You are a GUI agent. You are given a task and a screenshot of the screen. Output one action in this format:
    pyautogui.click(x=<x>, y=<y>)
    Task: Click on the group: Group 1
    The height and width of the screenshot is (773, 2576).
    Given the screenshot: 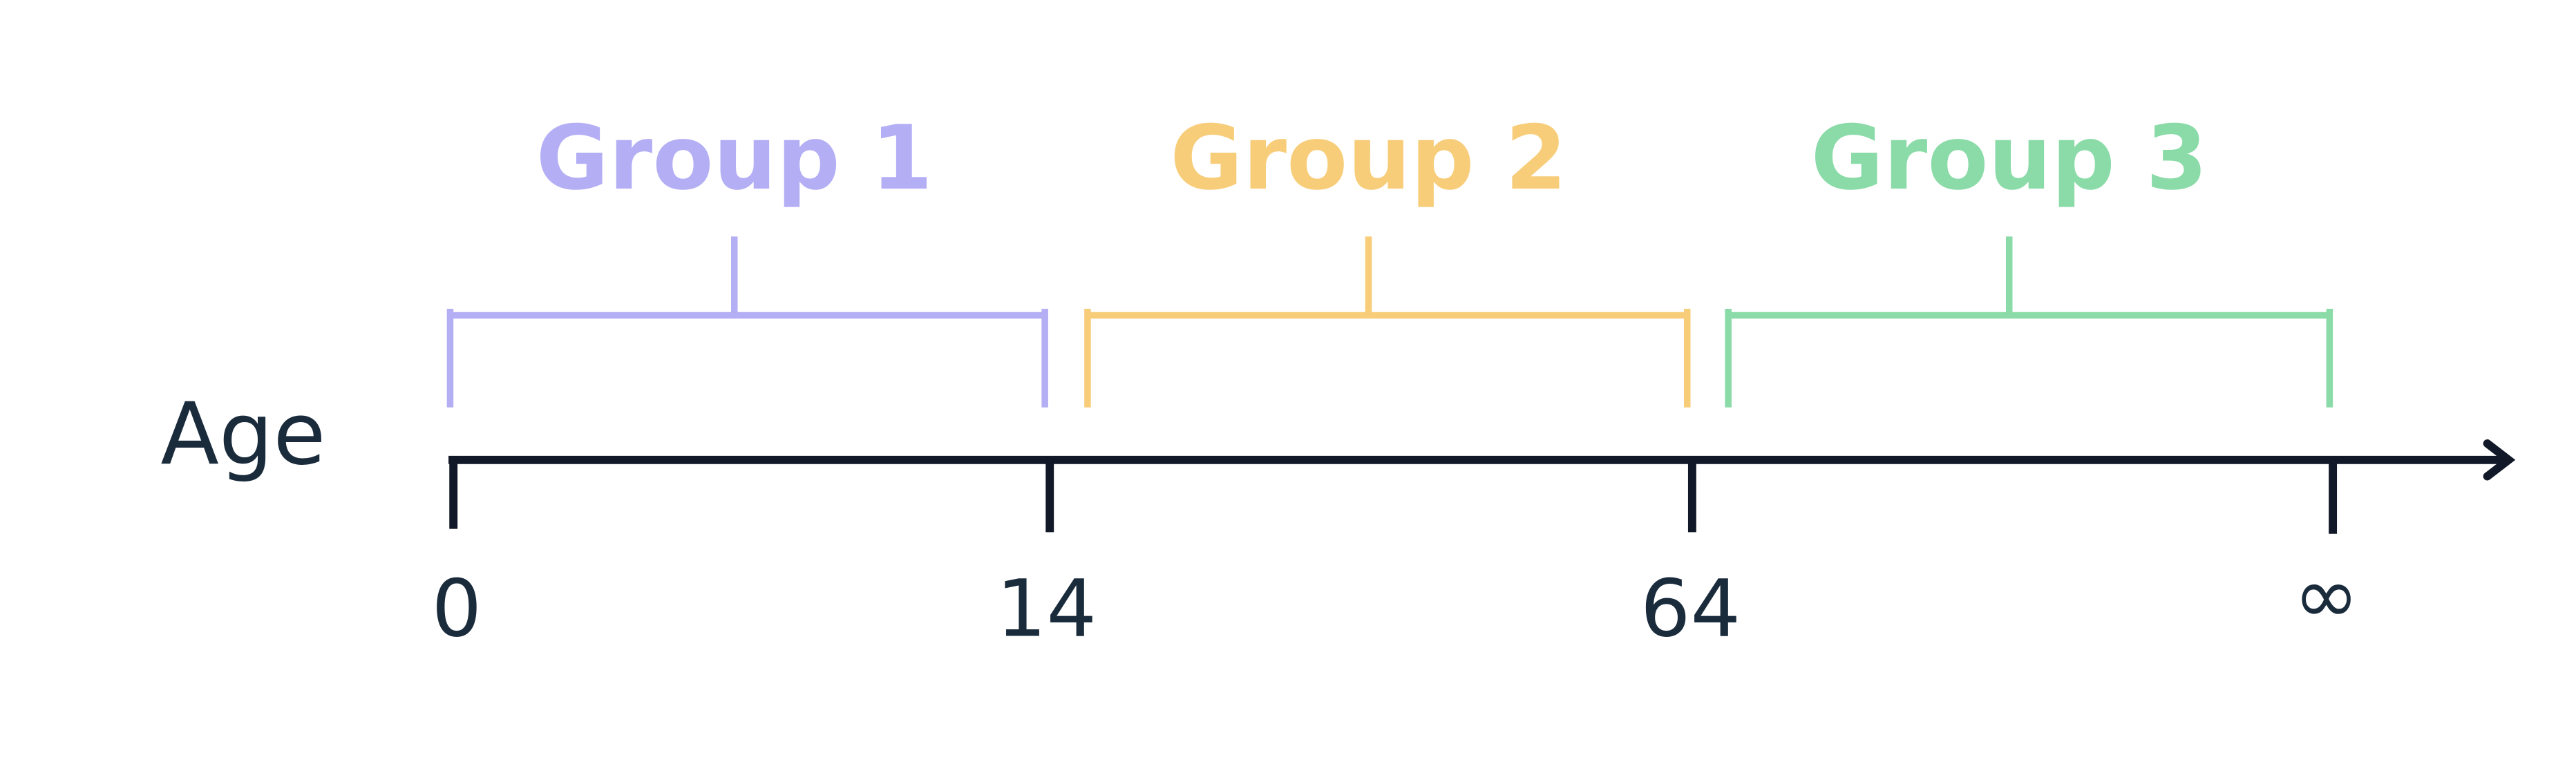 What is the action you would take?
    pyautogui.click(x=747, y=257)
    